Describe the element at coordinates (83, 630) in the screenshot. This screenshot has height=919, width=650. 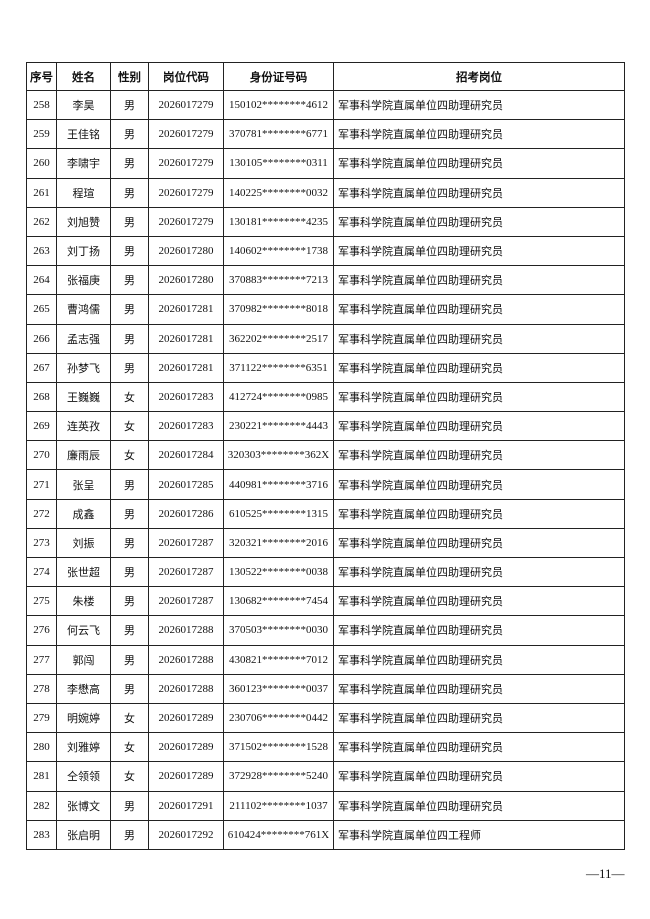
I see `table-cell: 何云飞` at that location.